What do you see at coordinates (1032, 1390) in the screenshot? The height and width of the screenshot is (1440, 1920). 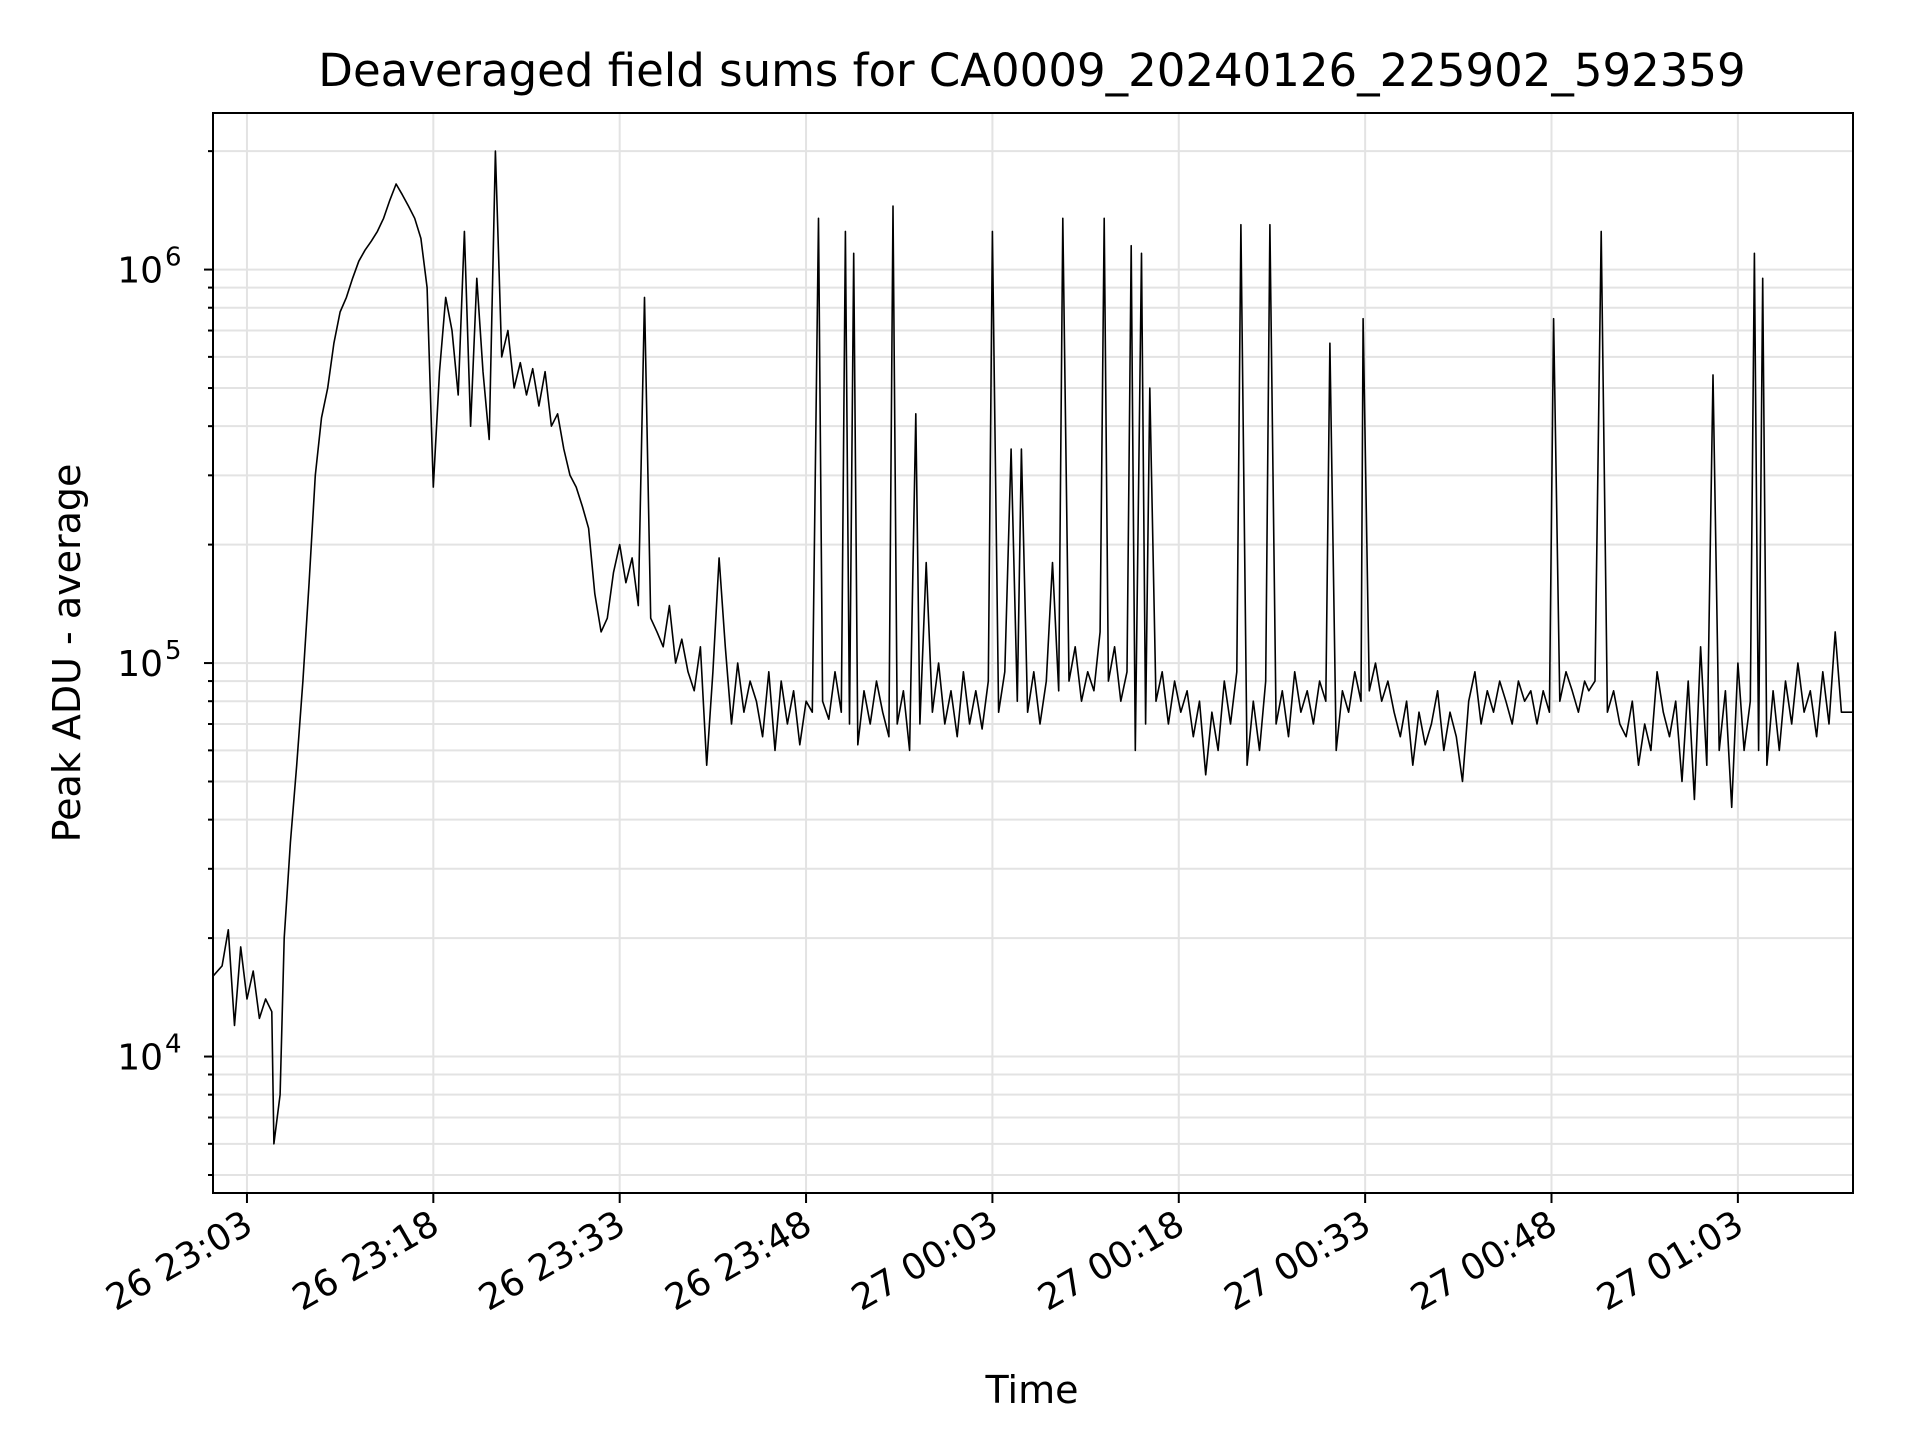 I see `x-axis-label: Time` at bounding box center [1032, 1390].